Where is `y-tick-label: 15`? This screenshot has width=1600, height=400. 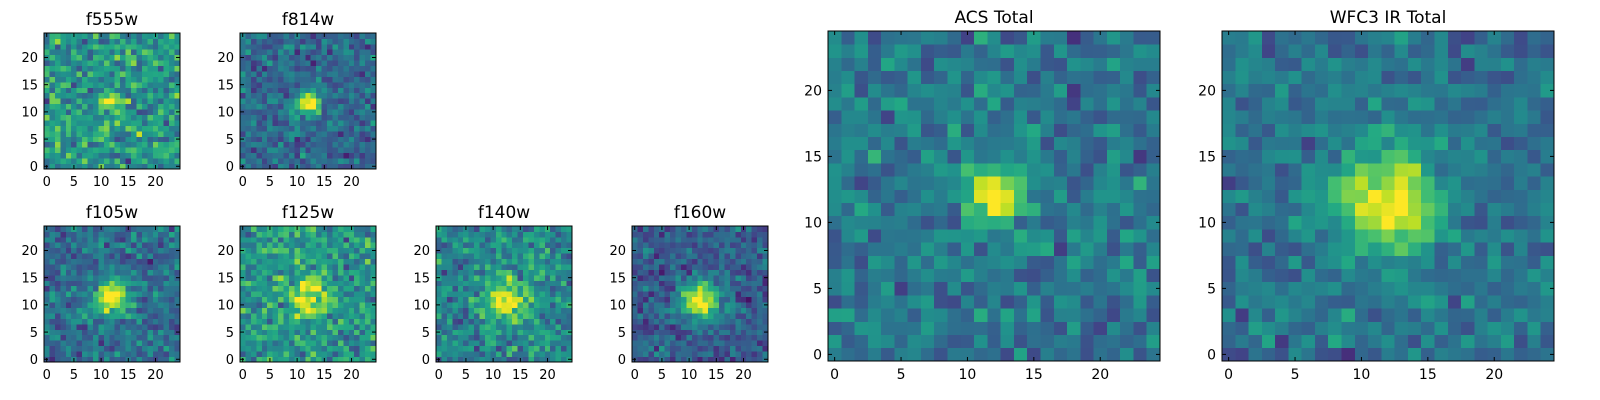
y-tick-label: 15 is located at coordinates (225, 85).